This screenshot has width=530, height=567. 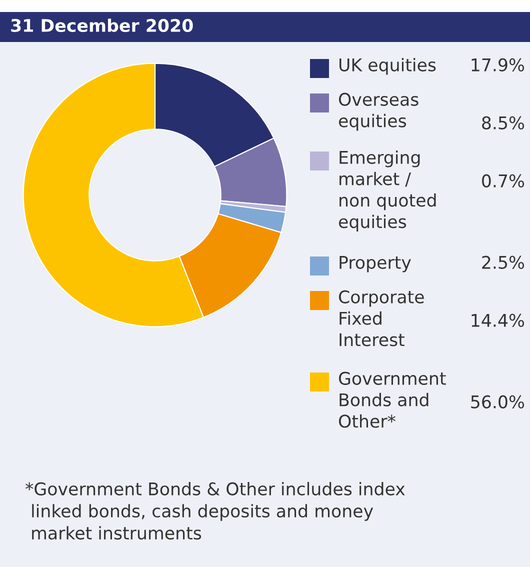 What do you see at coordinates (503, 262) in the screenshot?
I see `data-label: 2.5%` at bounding box center [503, 262].